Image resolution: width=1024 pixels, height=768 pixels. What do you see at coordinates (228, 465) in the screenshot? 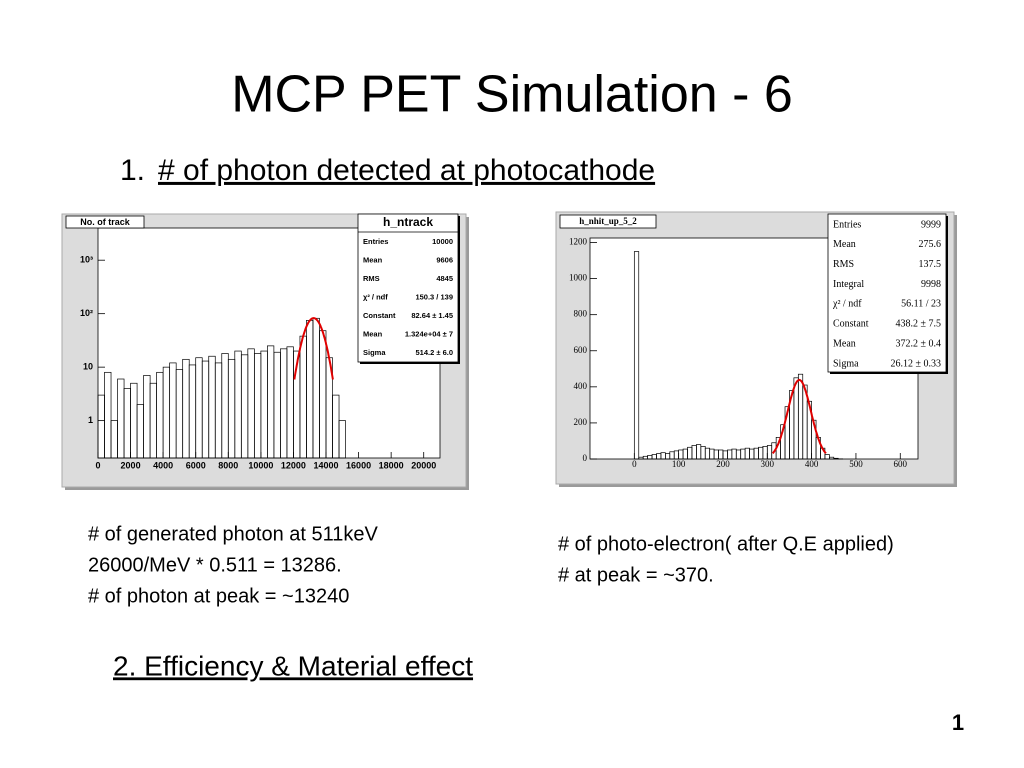
I see `x-tick-label: 8000` at bounding box center [228, 465].